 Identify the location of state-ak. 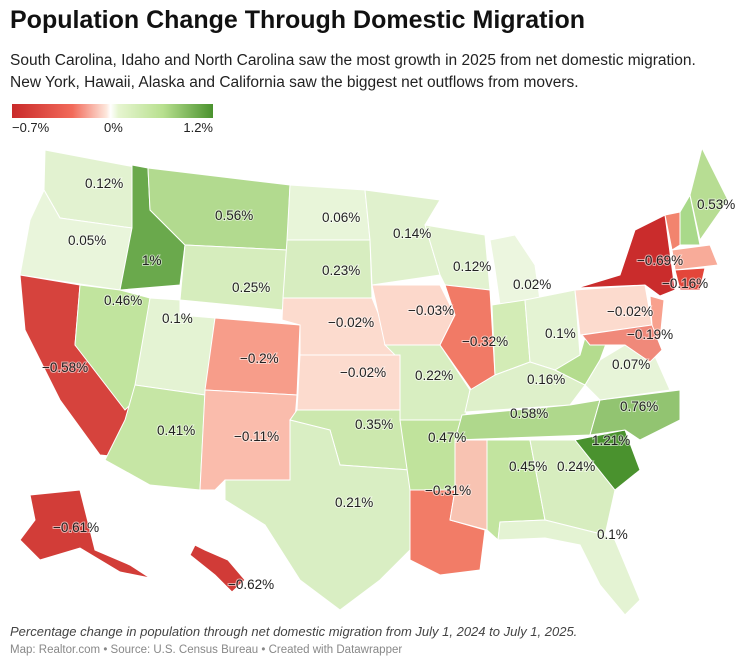
(85, 534).